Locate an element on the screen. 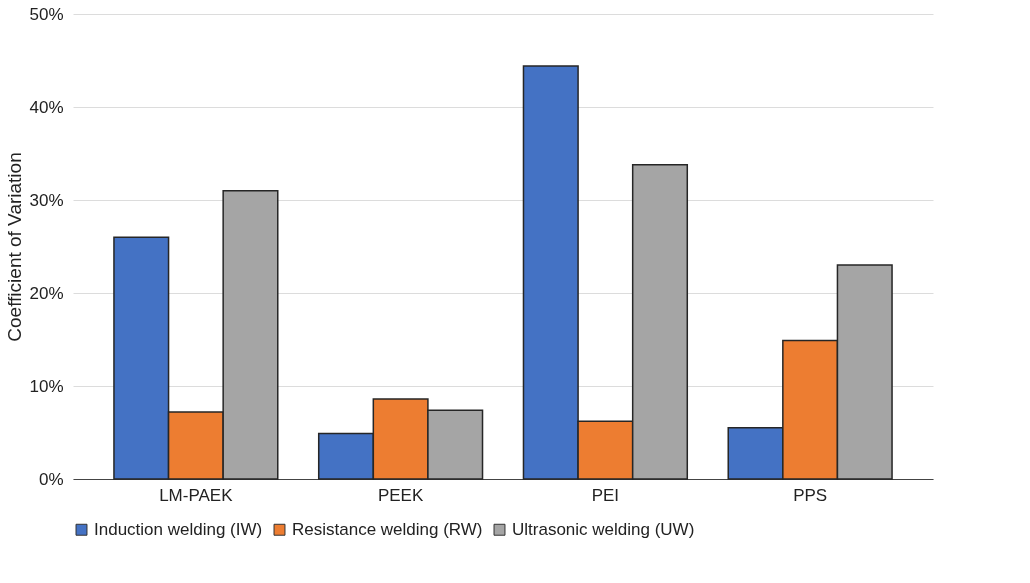 This screenshot has width=1030, height=583. x-tick-label: PEEK is located at coordinates (400, 495).